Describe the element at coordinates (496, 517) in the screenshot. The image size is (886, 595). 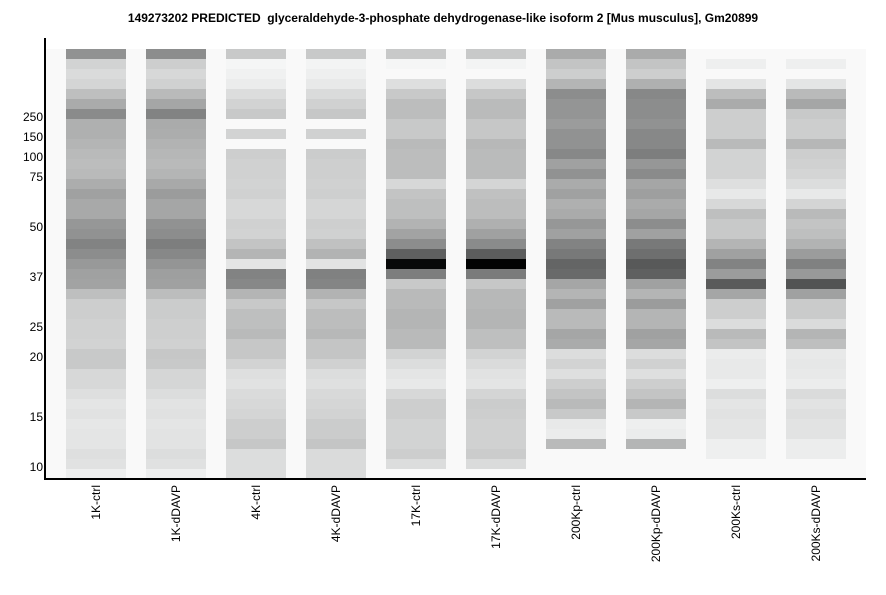
I see `x-tick-label: 17K-dDAVP` at that location.